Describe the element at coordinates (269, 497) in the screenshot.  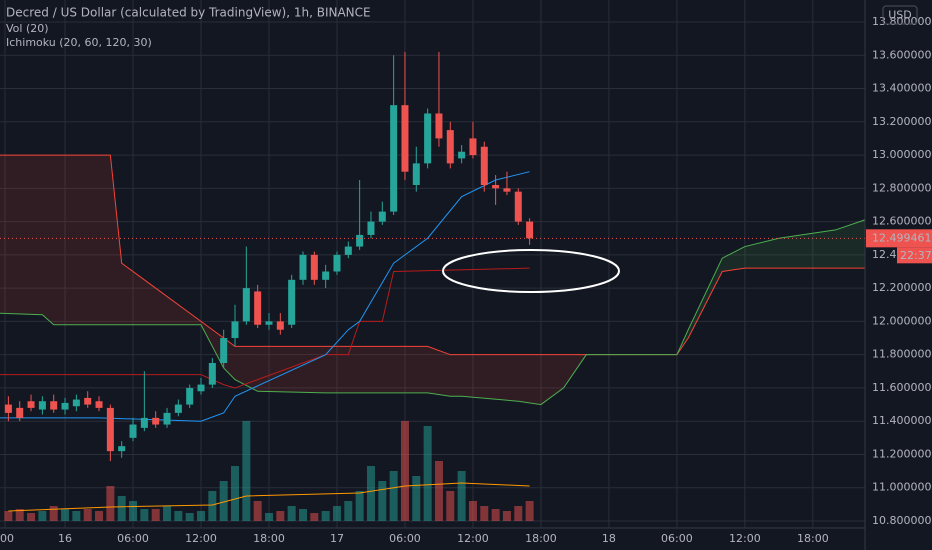
I see `volume-ma` at that location.